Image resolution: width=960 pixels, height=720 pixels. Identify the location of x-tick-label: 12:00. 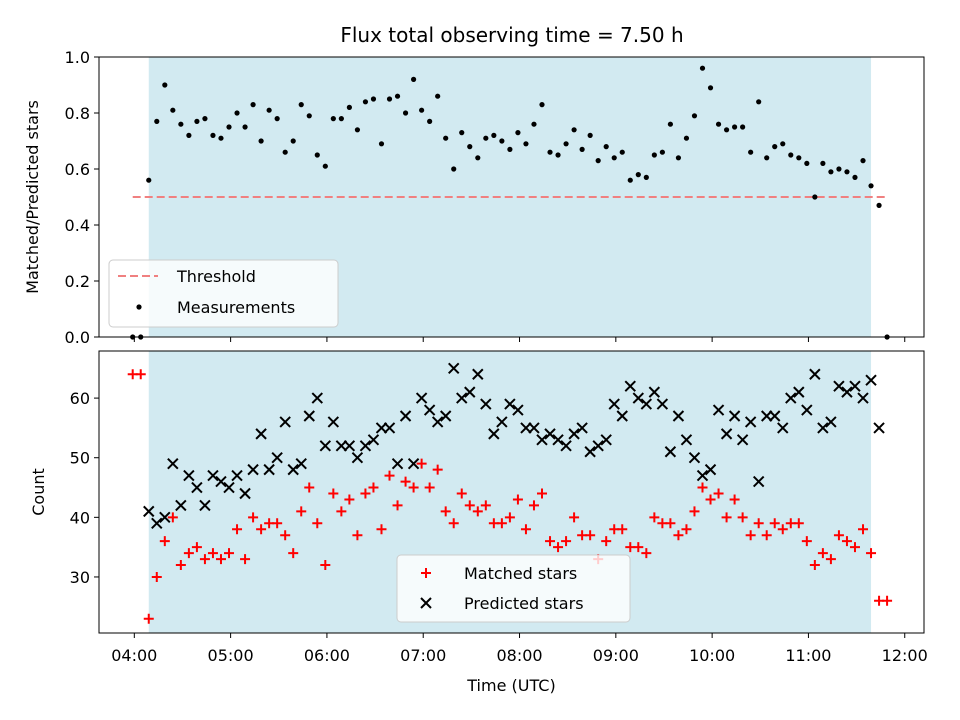
(905, 655).